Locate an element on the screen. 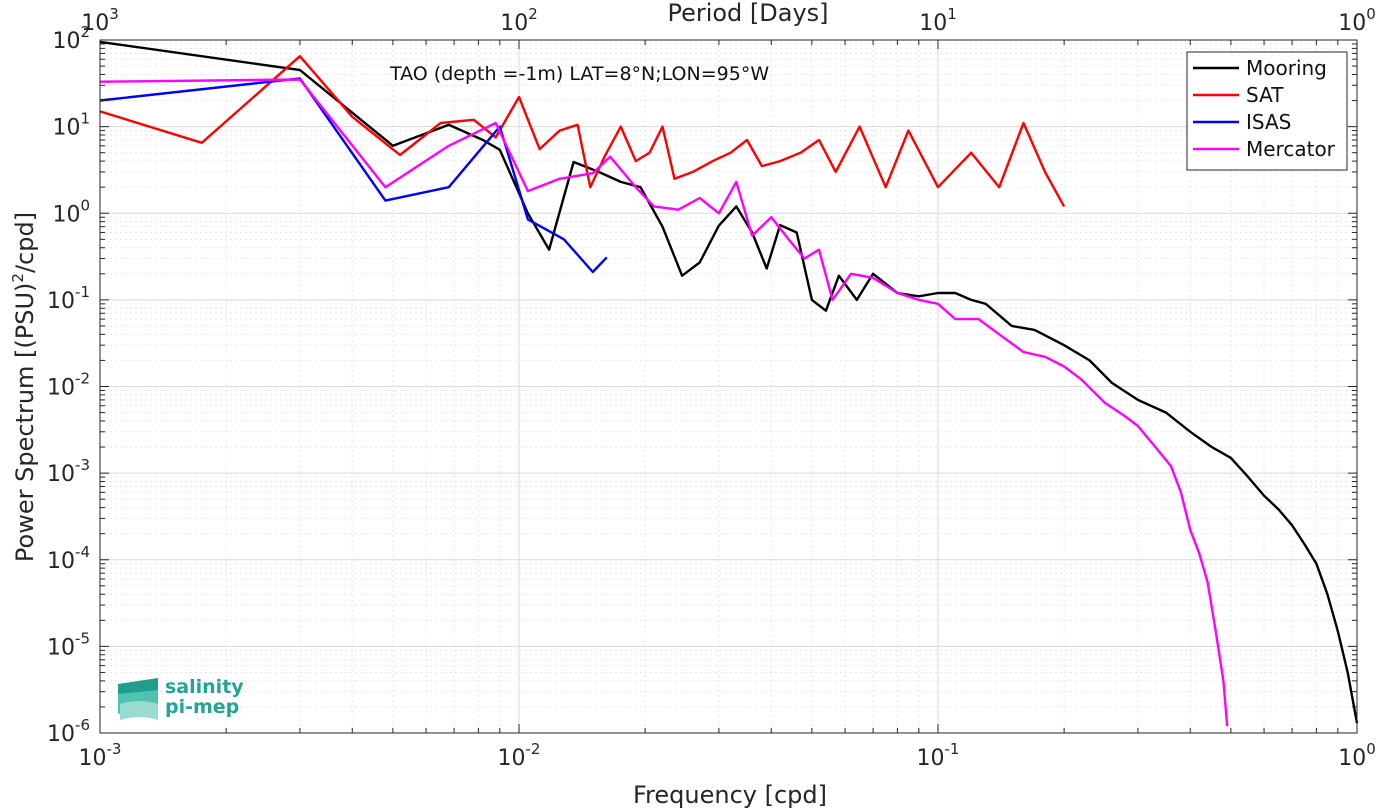 This screenshot has height=809, width=1383. logo-waves-icon is located at coordinates (138, 699).